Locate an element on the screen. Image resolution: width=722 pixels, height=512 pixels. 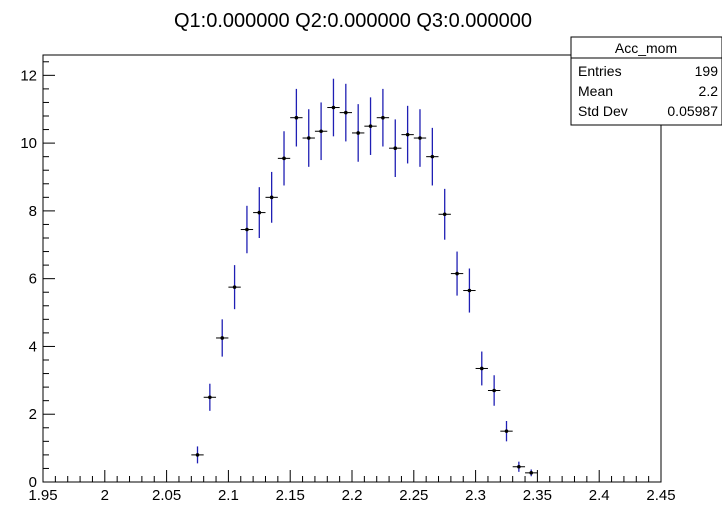
stats-label-std-dev: Std Dev is located at coordinates (603, 111).